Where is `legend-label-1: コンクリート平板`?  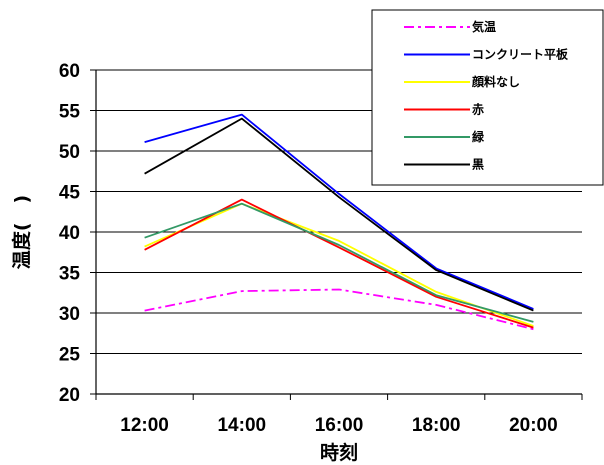
legend-label-1: コンクリート平板 is located at coordinates (520, 54).